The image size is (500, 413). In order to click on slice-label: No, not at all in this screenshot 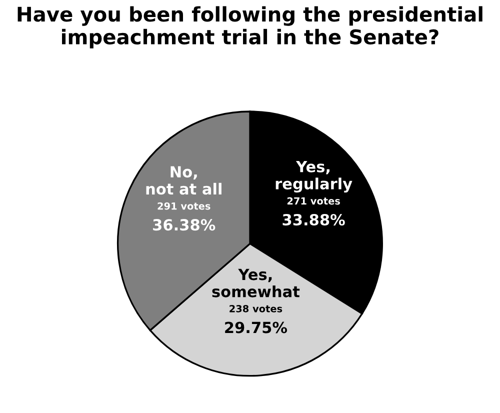, I will do `click(184, 180)`.